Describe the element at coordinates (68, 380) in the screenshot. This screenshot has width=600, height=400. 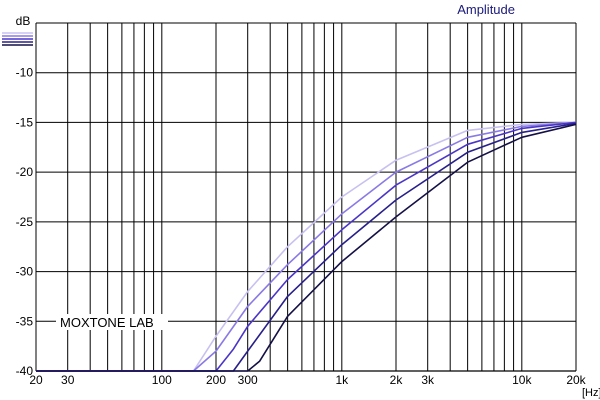
I see `x-tick-label: 30` at that location.